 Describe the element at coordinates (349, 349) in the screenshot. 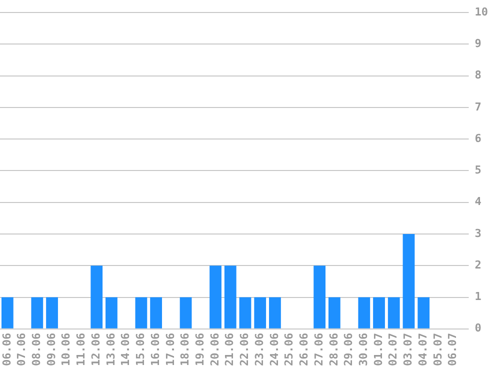

I see `x-tick-label: 29.06` at that location.